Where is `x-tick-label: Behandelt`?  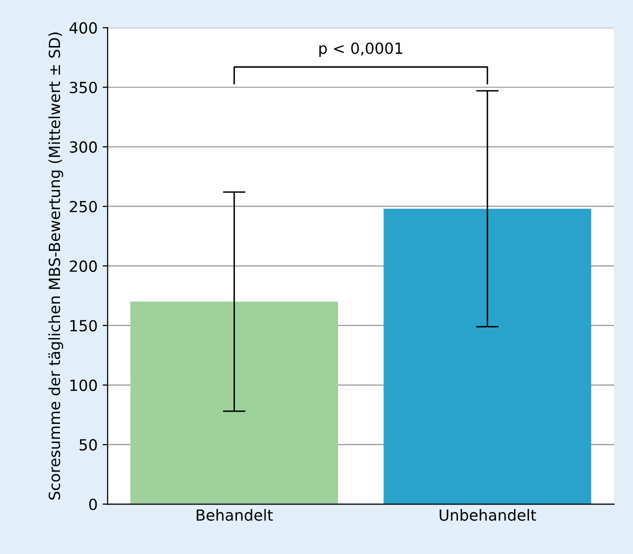
x-tick-label: Behandelt is located at coordinates (234, 515).